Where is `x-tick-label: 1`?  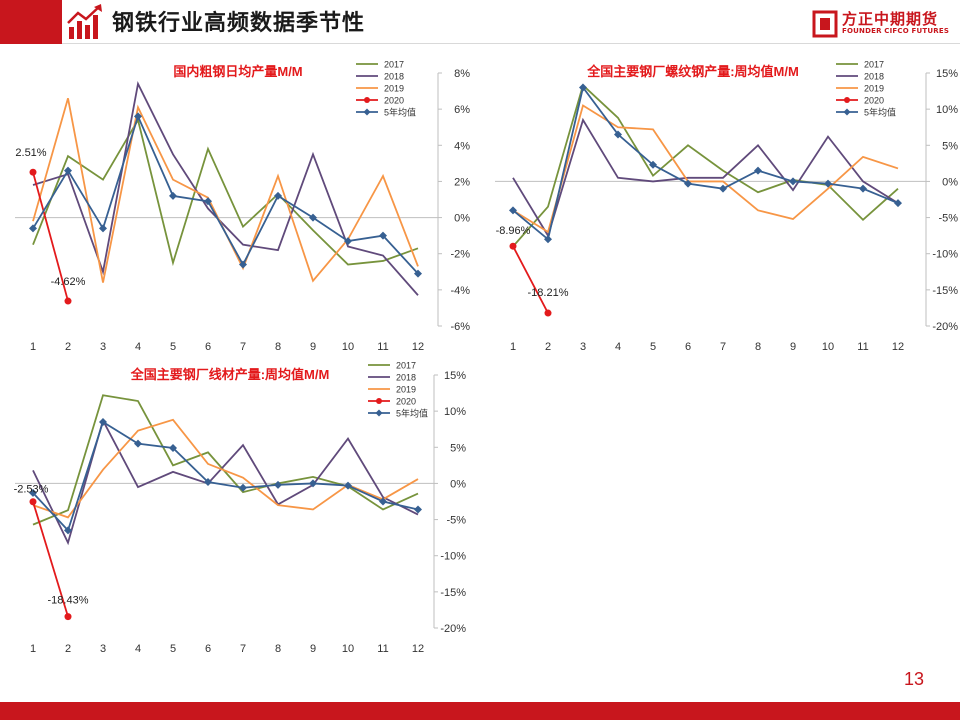
x-tick-label: 1 is located at coordinates (33, 649).